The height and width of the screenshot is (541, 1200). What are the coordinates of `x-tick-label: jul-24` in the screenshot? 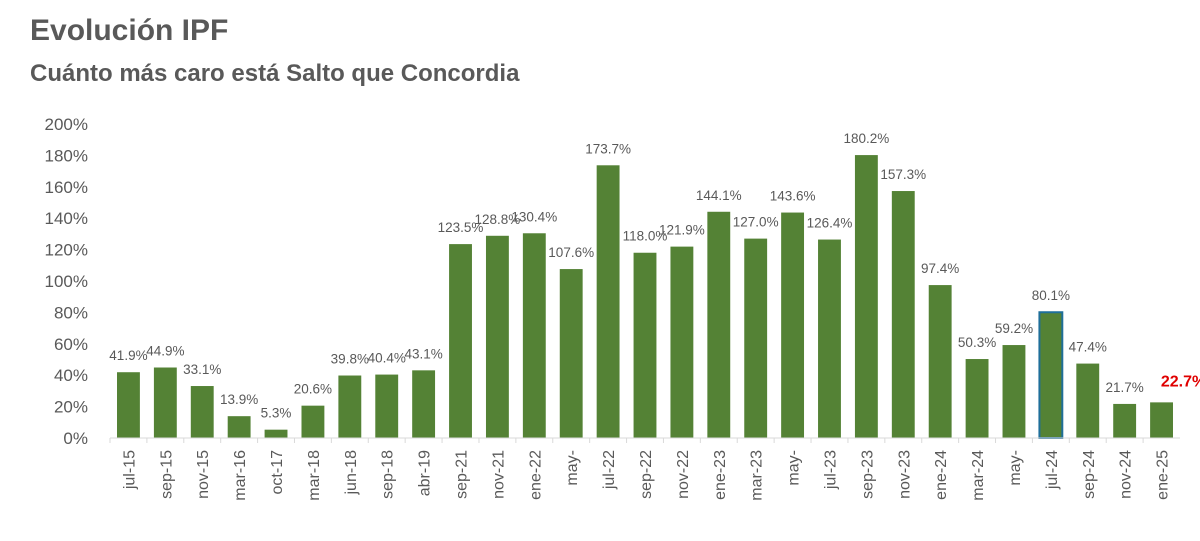 It's located at (1052, 470).